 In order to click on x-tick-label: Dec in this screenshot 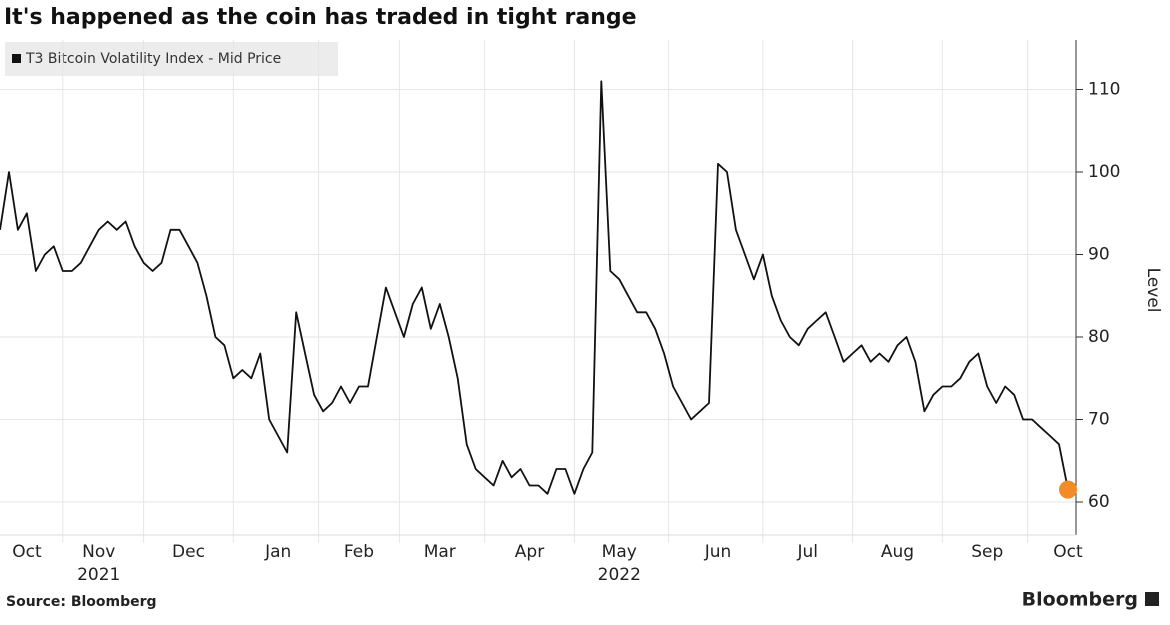, I will do `click(188, 552)`.